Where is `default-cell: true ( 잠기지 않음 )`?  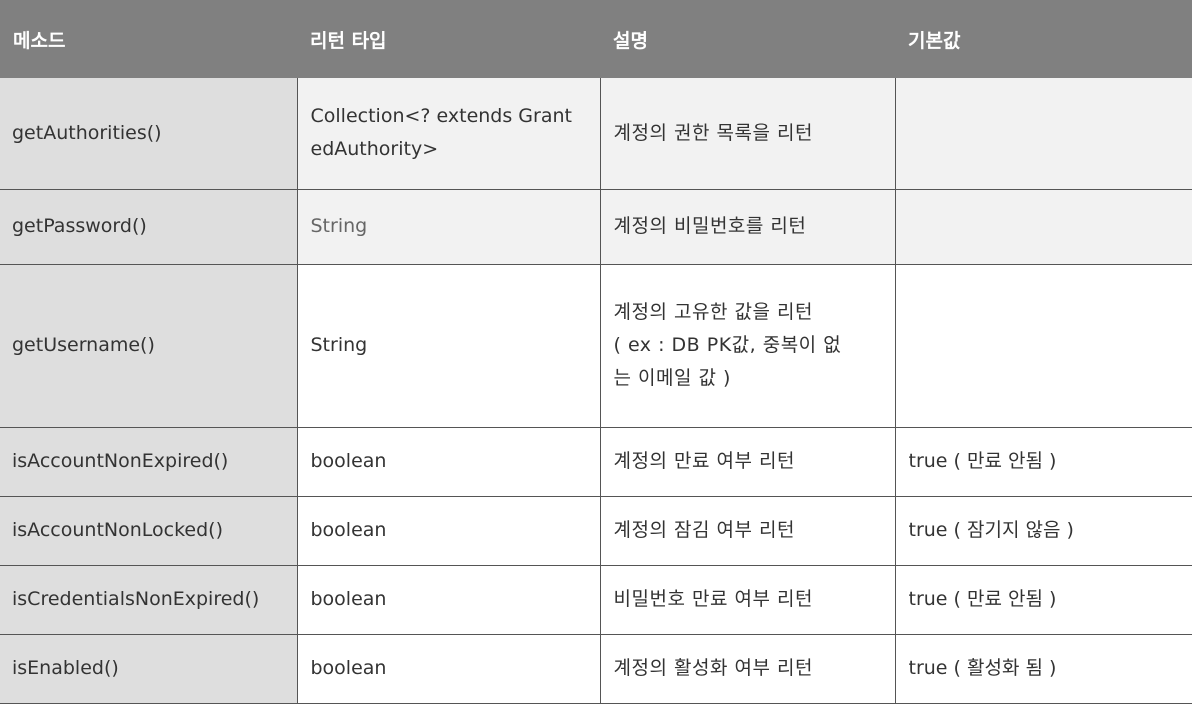 default-cell: true ( 잠기지 않음 ) is located at coordinates (1043, 531).